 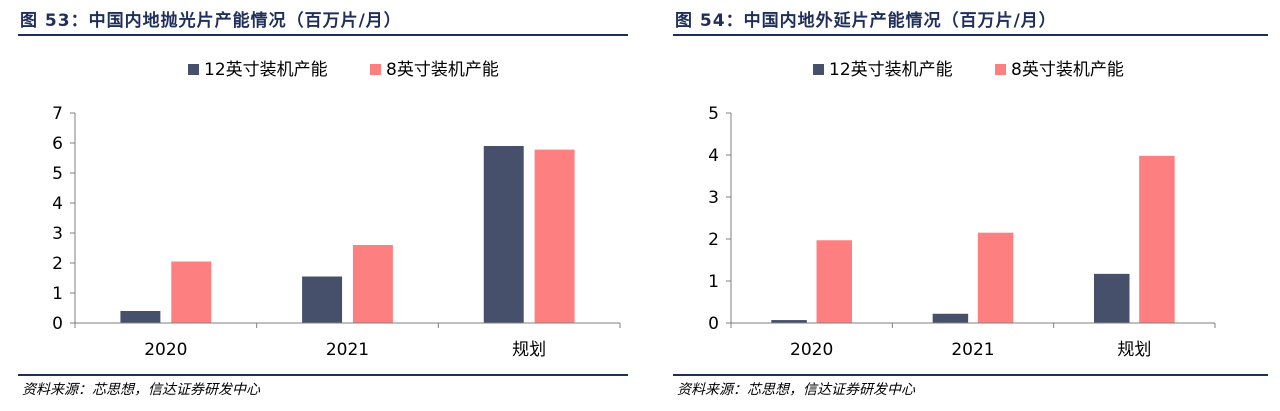 I want to click on chart-title: 图 53：中国内地抛光片产能情况（百万片/月）, so click(x=211, y=21).